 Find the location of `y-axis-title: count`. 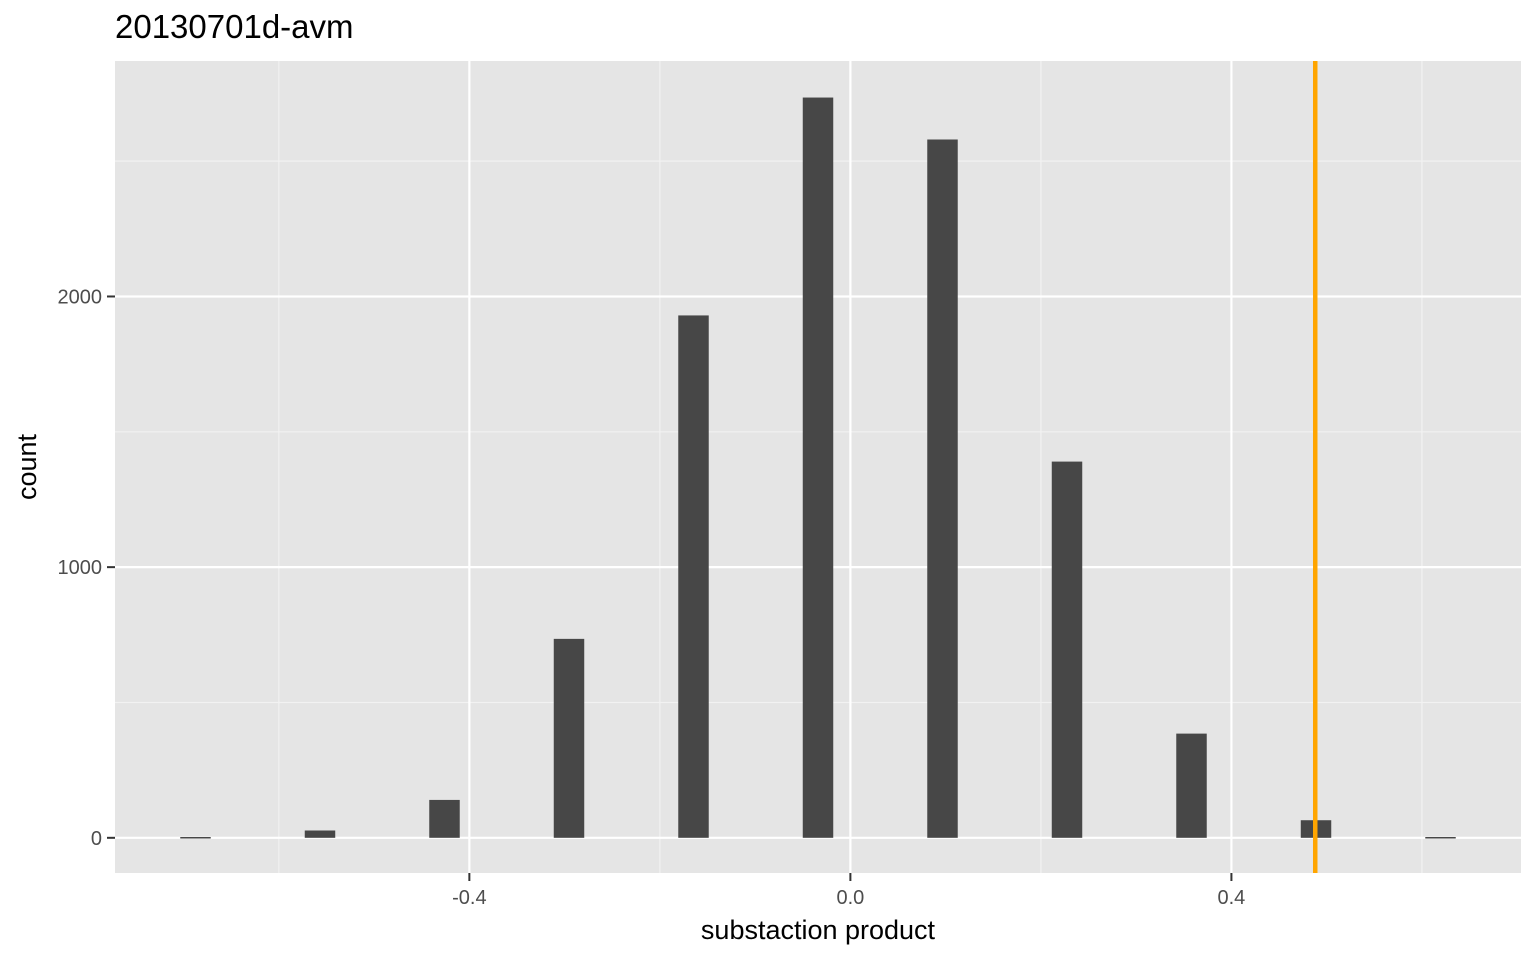

y-axis-title: count is located at coordinates (27, 466).